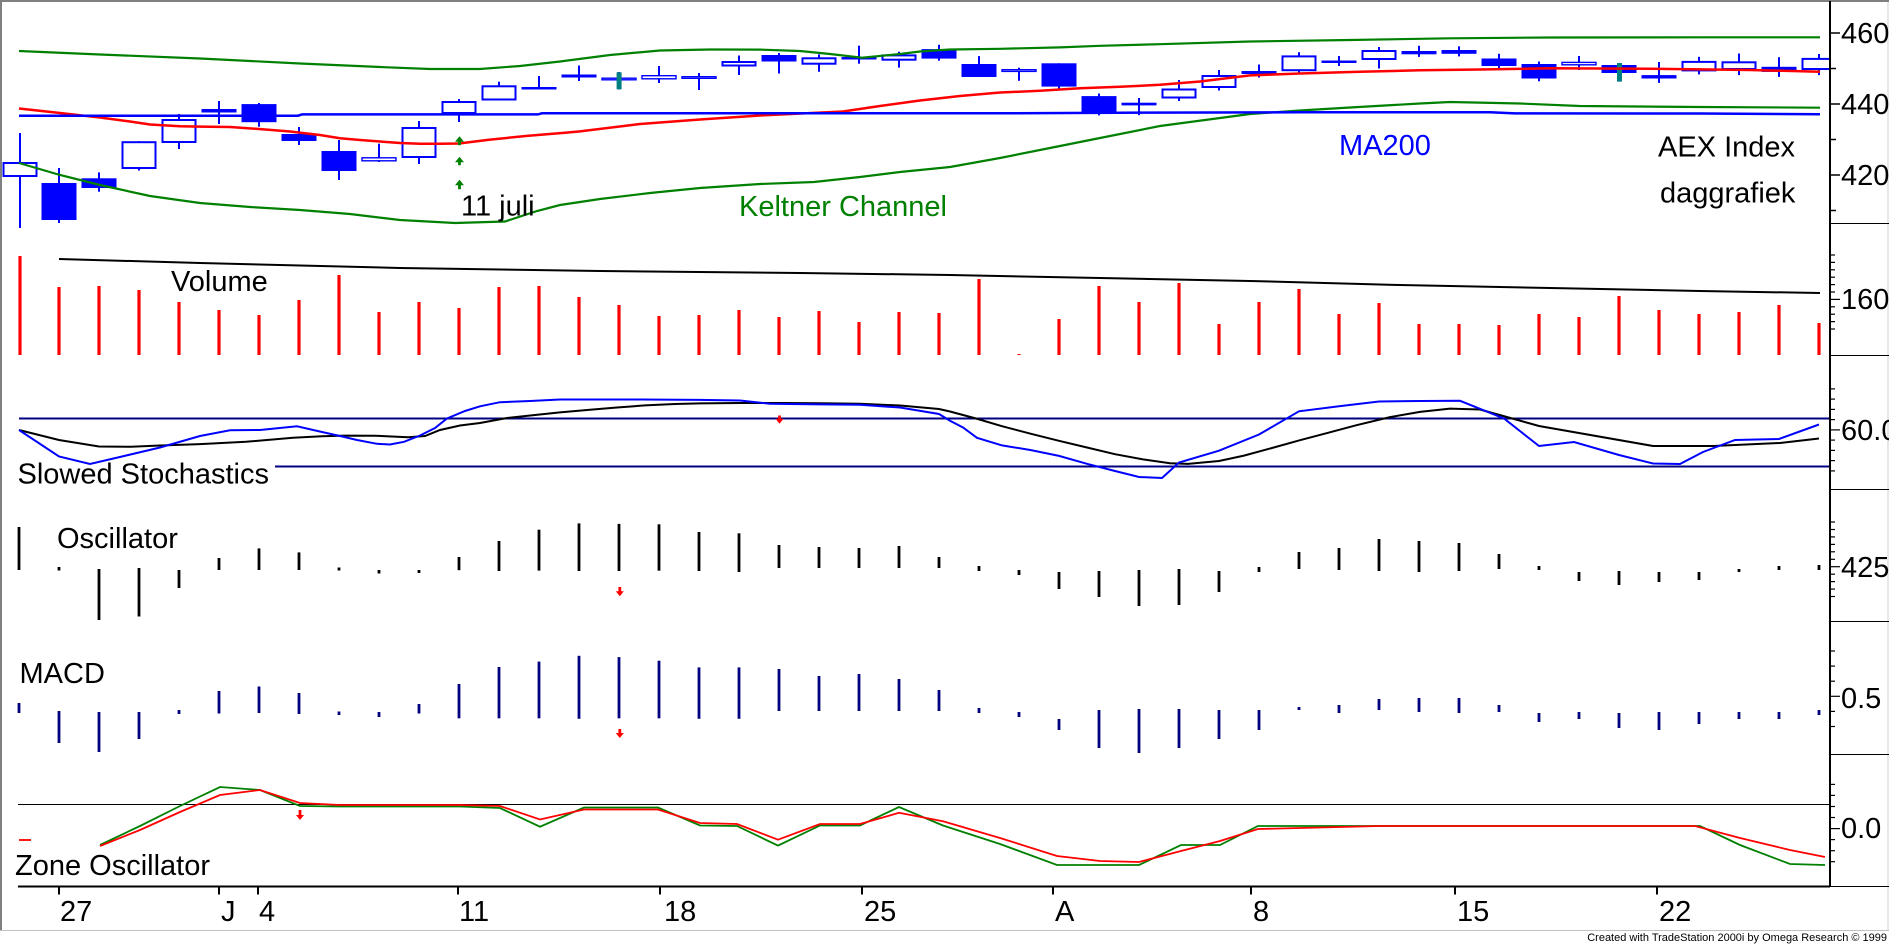  I want to click on svg-text: 160, so click(1865, 300).